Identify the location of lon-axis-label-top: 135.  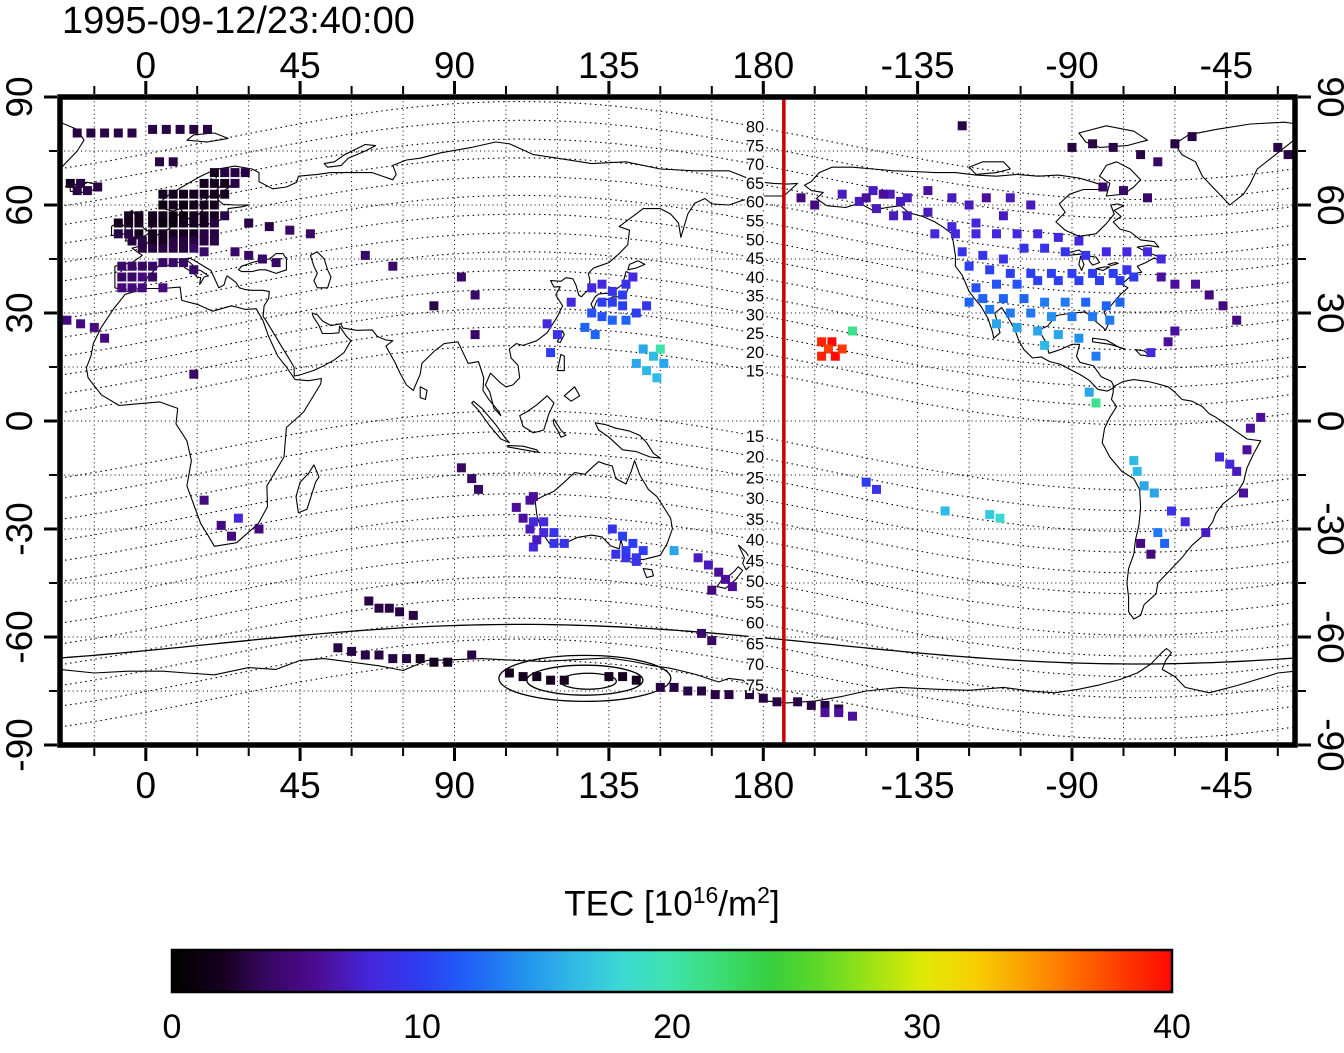
(609, 65).